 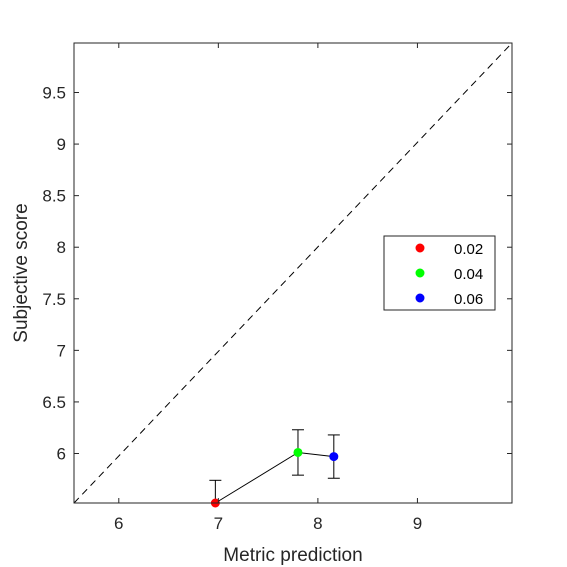 I want to click on legend-label-0.02: 0.02, so click(x=468, y=249).